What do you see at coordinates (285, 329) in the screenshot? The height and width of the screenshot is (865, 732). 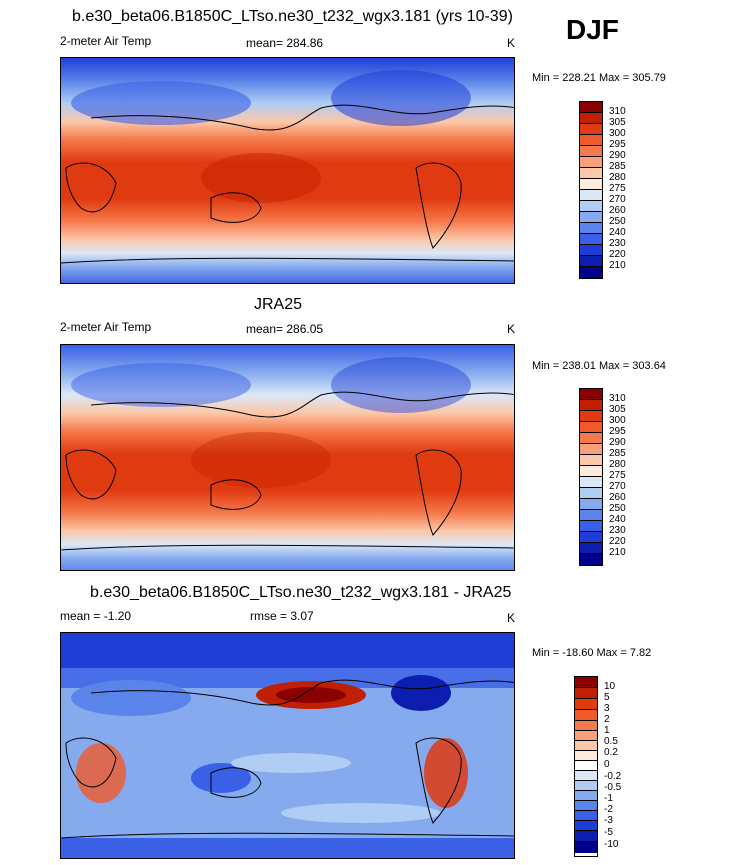 I see `panel2-mean-label: mean= 286.05` at bounding box center [285, 329].